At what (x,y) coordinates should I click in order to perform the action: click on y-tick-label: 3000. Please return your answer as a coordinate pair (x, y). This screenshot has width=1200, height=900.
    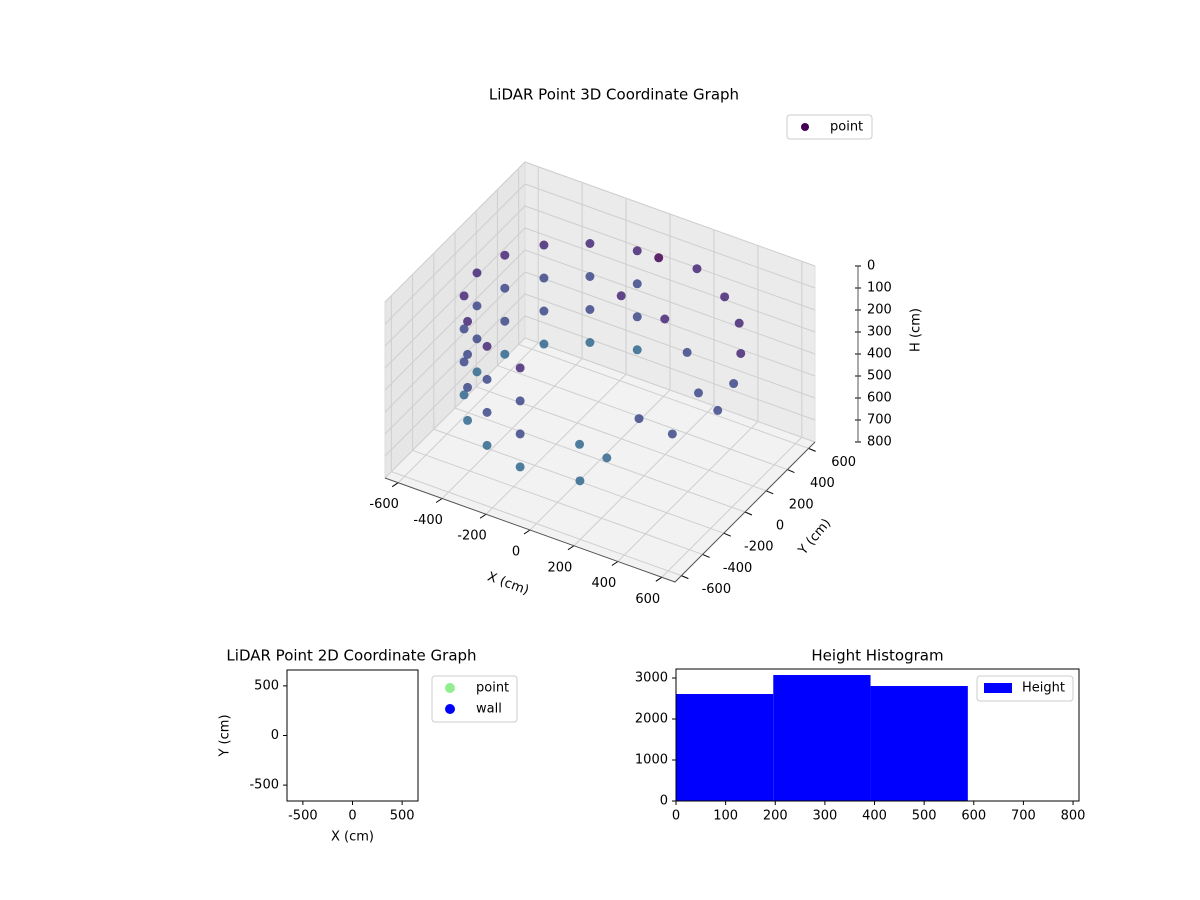
    Looking at the image, I should click on (651, 678).